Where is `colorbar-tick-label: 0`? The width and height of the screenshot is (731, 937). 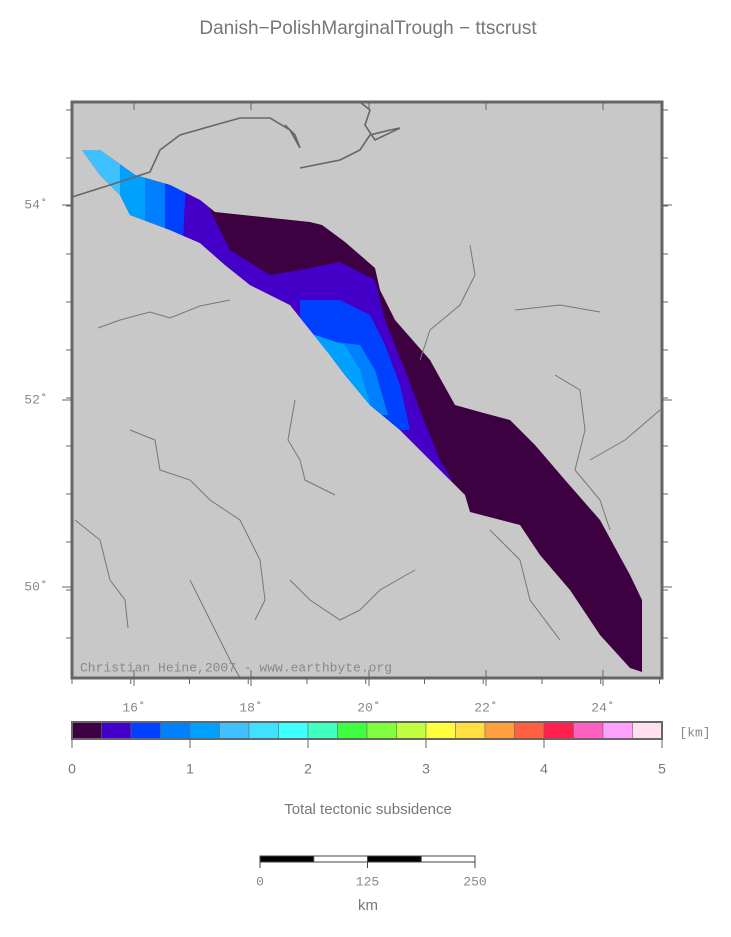
colorbar-tick-label: 0 is located at coordinates (72, 769).